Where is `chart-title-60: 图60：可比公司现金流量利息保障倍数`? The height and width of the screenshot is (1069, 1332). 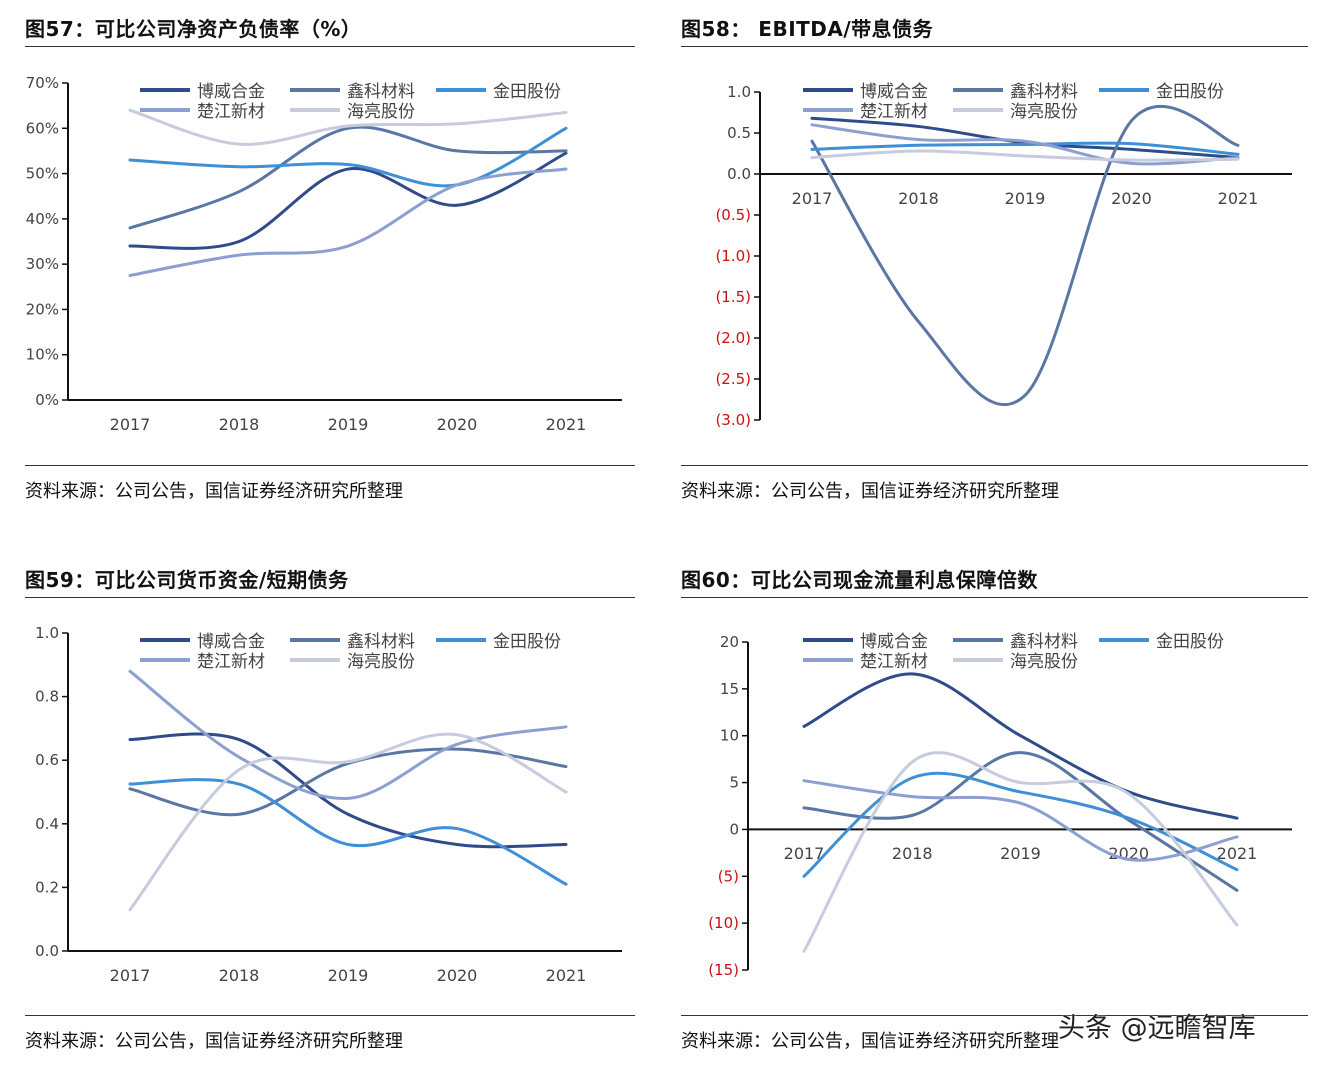 chart-title-60: 图60：可比公司现金流量利息保障倍数 is located at coordinates (859, 580).